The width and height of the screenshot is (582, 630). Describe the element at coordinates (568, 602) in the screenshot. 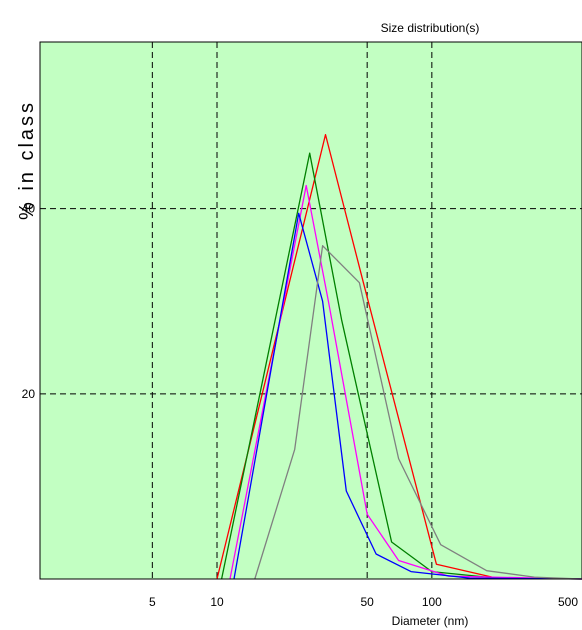

I see `x-tick-label: 500` at that location.